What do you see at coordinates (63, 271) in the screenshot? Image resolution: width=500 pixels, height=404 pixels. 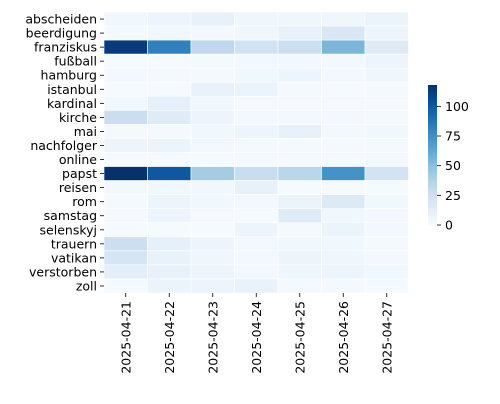 I see `y-tick-label: verstorben` at bounding box center [63, 271].